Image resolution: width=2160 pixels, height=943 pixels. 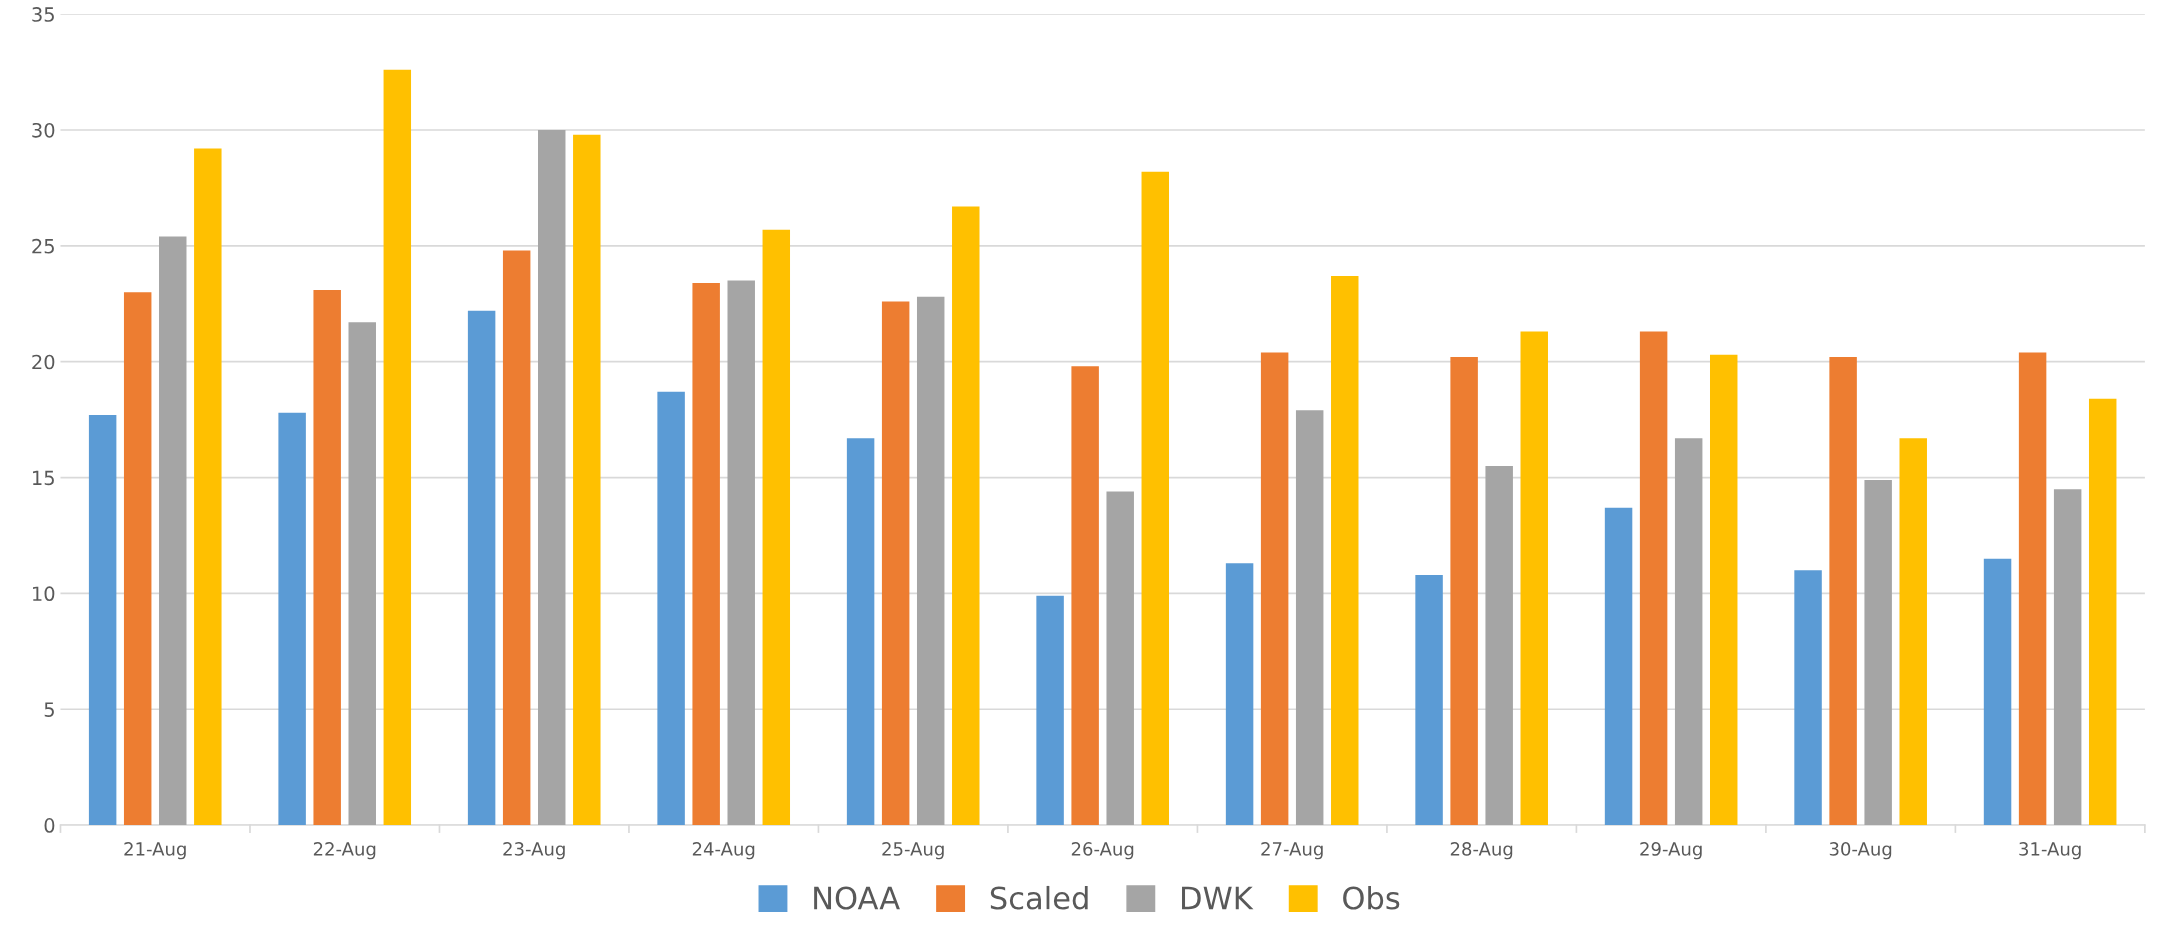 I want to click on x-tick-label: 25-Aug, so click(x=913, y=851).